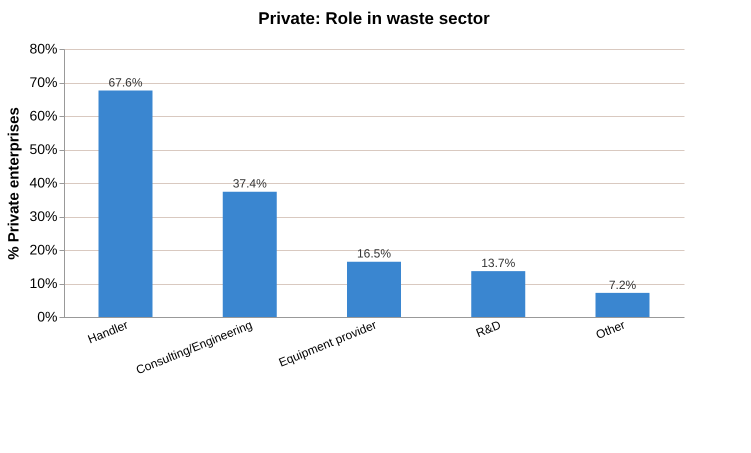 This screenshot has height=453, width=751. I want to click on y-tick-label: 20%, so click(43, 250).